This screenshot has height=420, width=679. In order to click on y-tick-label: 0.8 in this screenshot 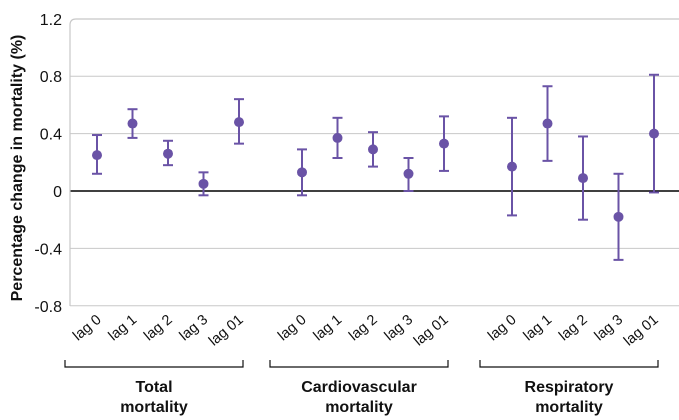, I will do `click(51, 77)`.